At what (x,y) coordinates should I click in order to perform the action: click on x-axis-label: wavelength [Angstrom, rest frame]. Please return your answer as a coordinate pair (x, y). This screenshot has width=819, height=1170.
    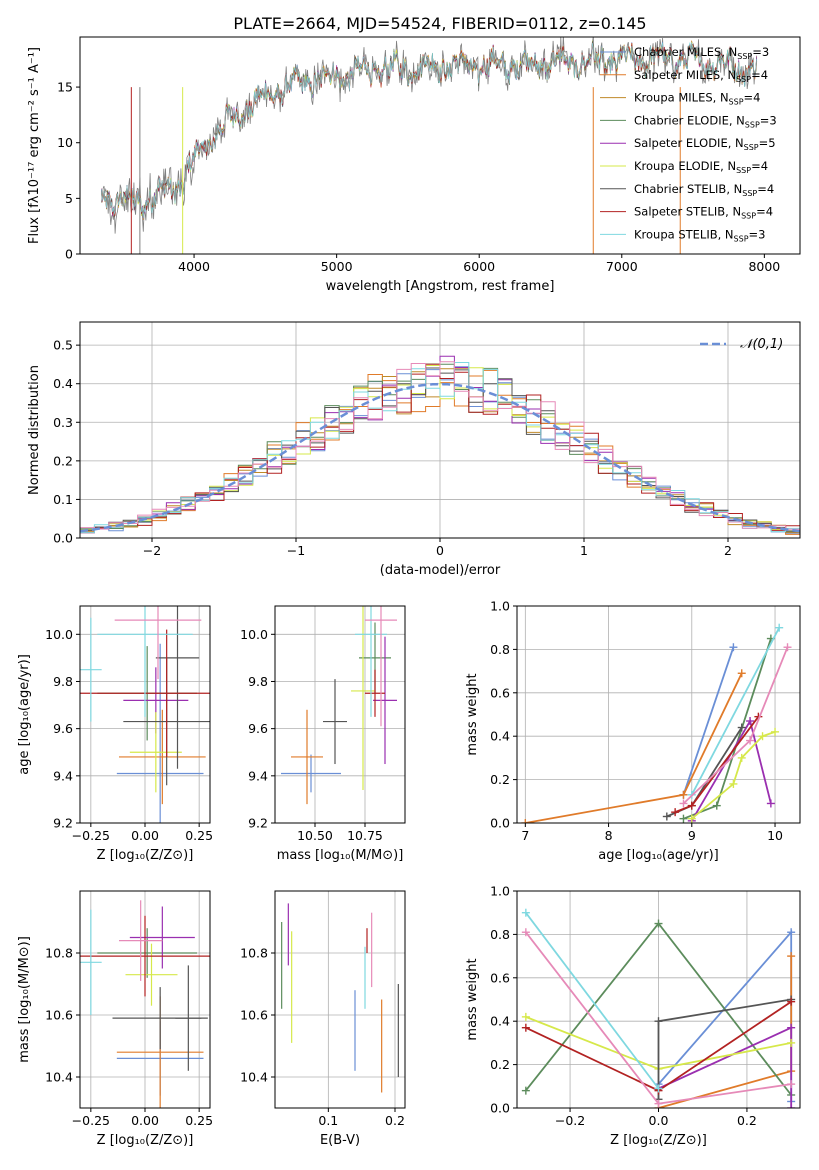
    Looking at the image, I should click on (440, 286).